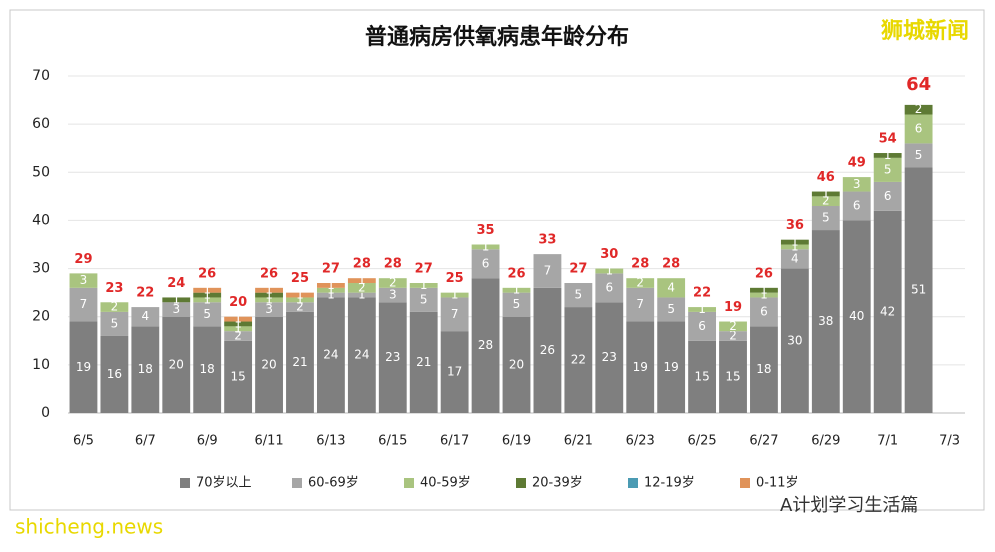  What do you see at coordinates (856, 316) in the screenshot?
I see `data-label: 40` at bounding box center [856, 316].